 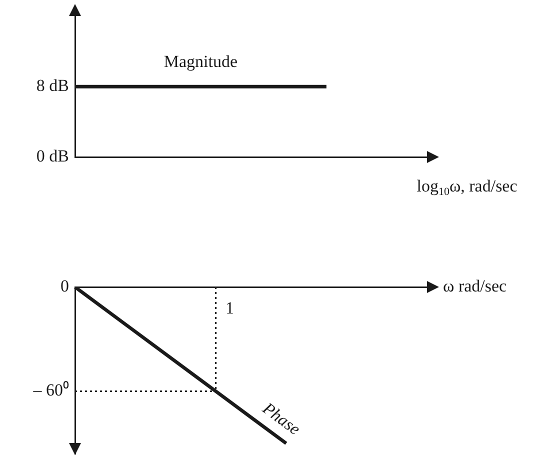 I want to click on y-tick-label: 0, so click(x=64, y=286).